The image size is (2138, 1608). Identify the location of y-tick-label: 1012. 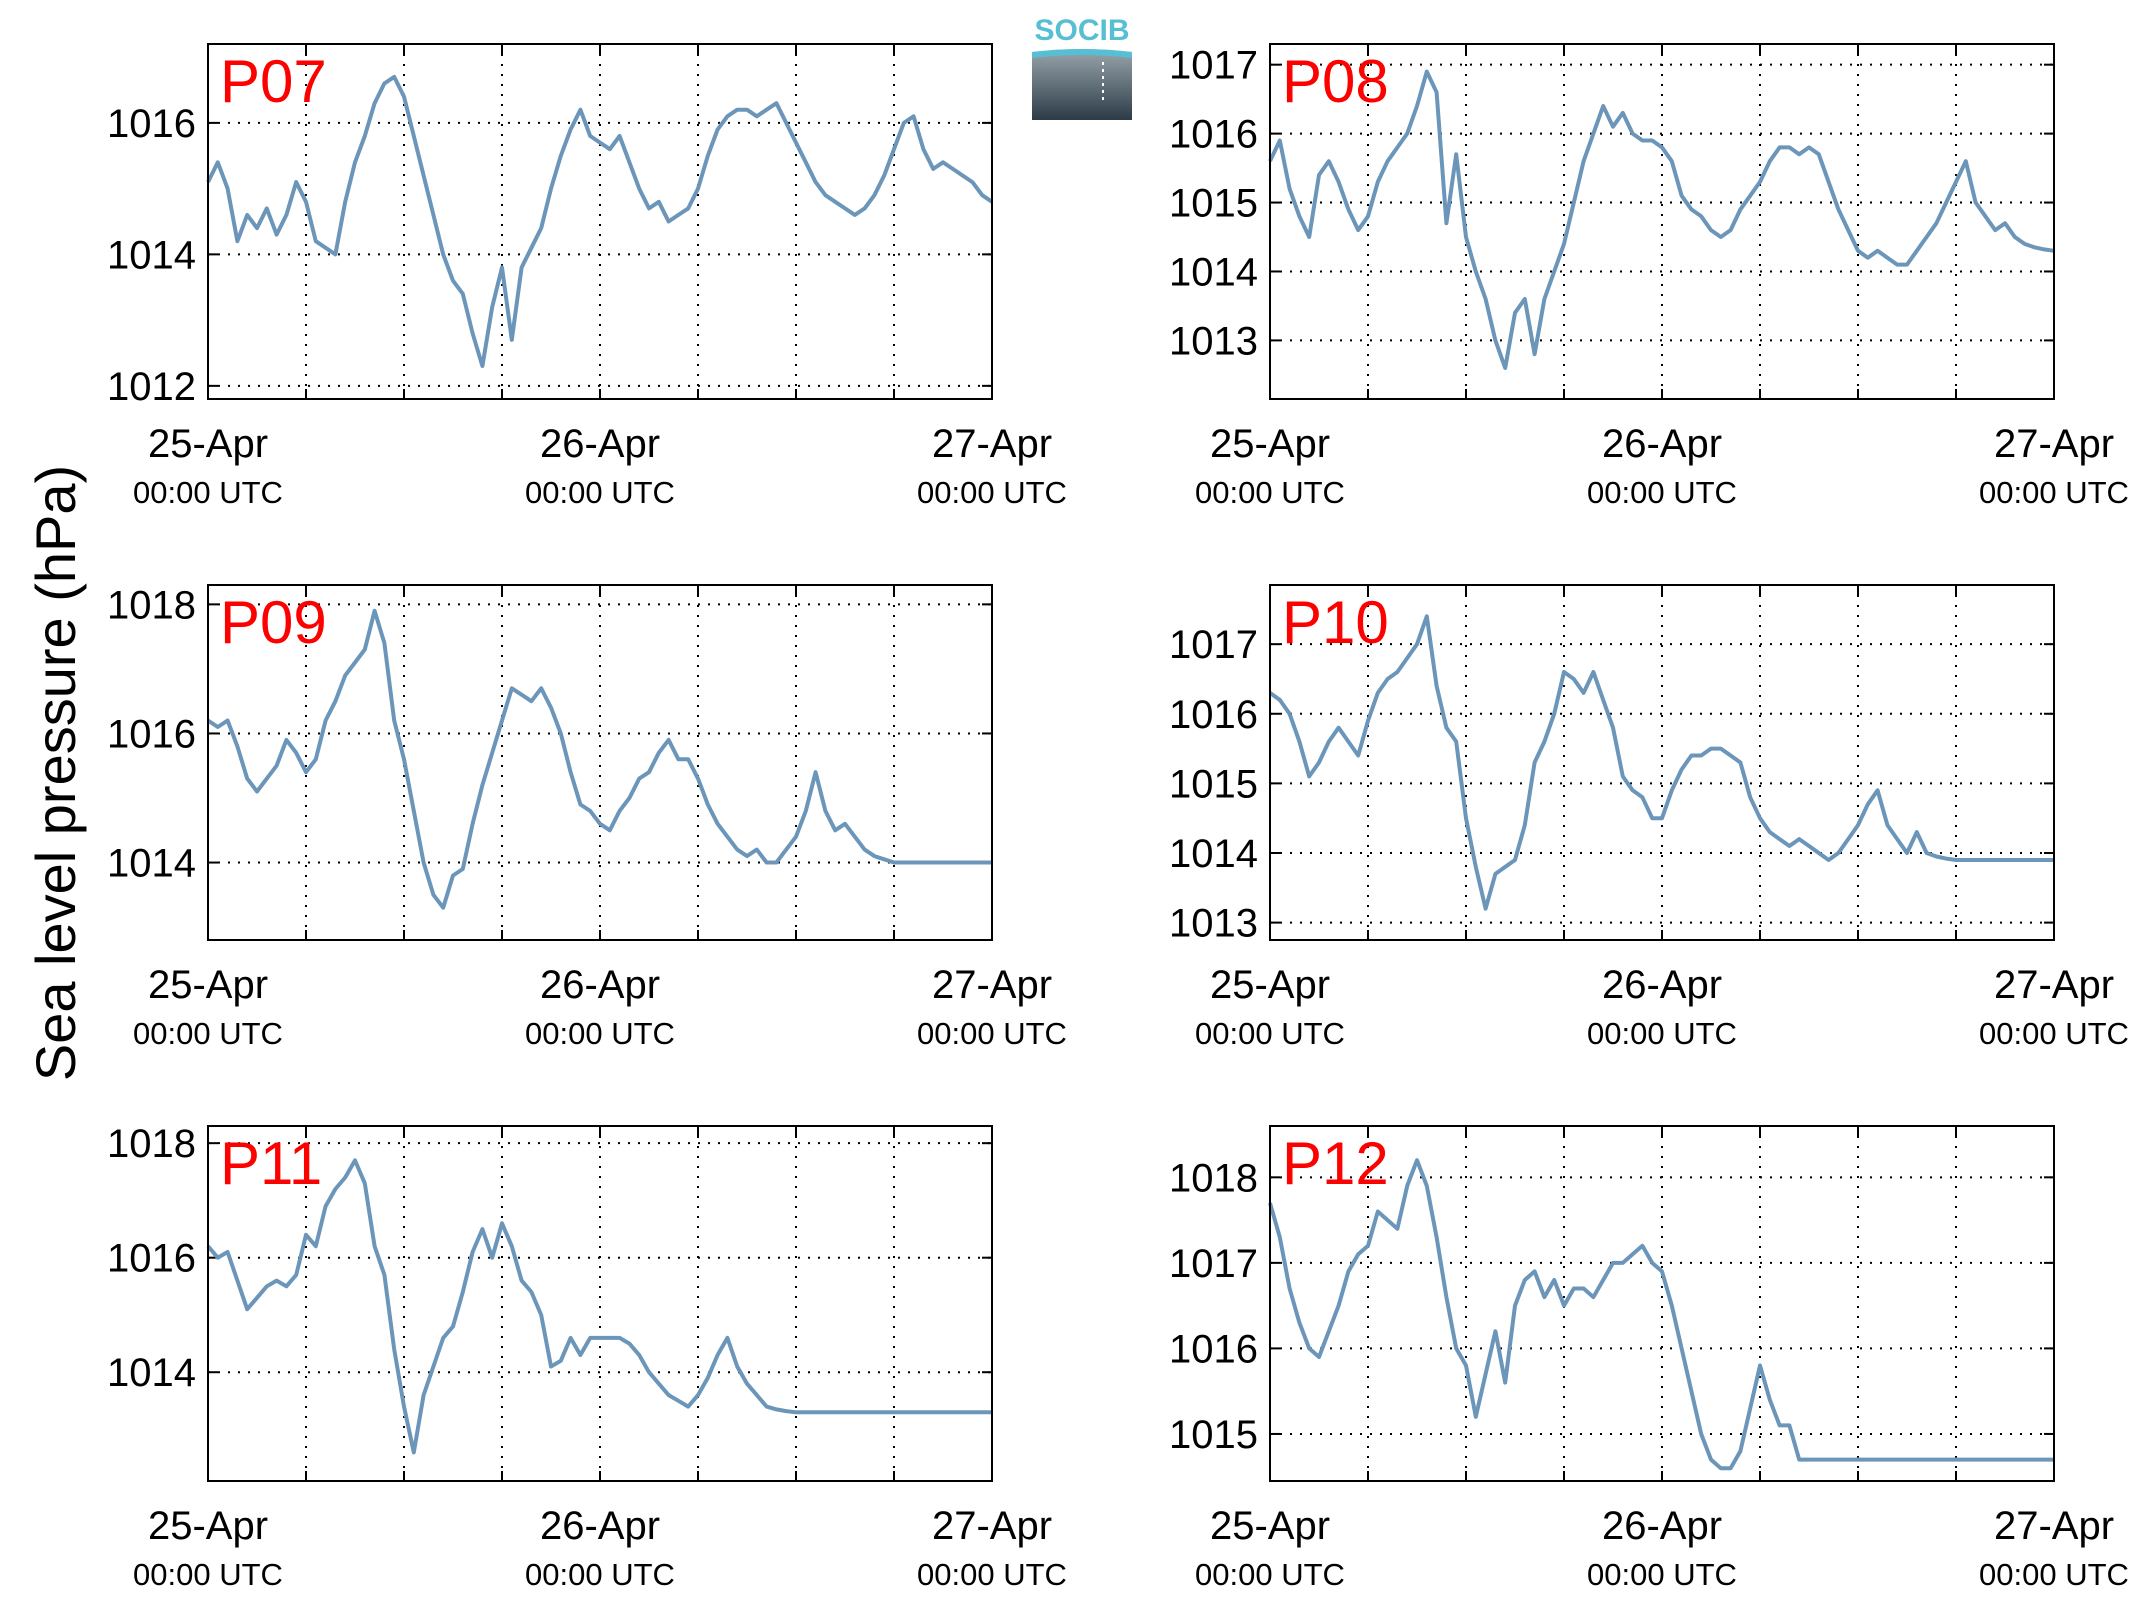
(151, 387).